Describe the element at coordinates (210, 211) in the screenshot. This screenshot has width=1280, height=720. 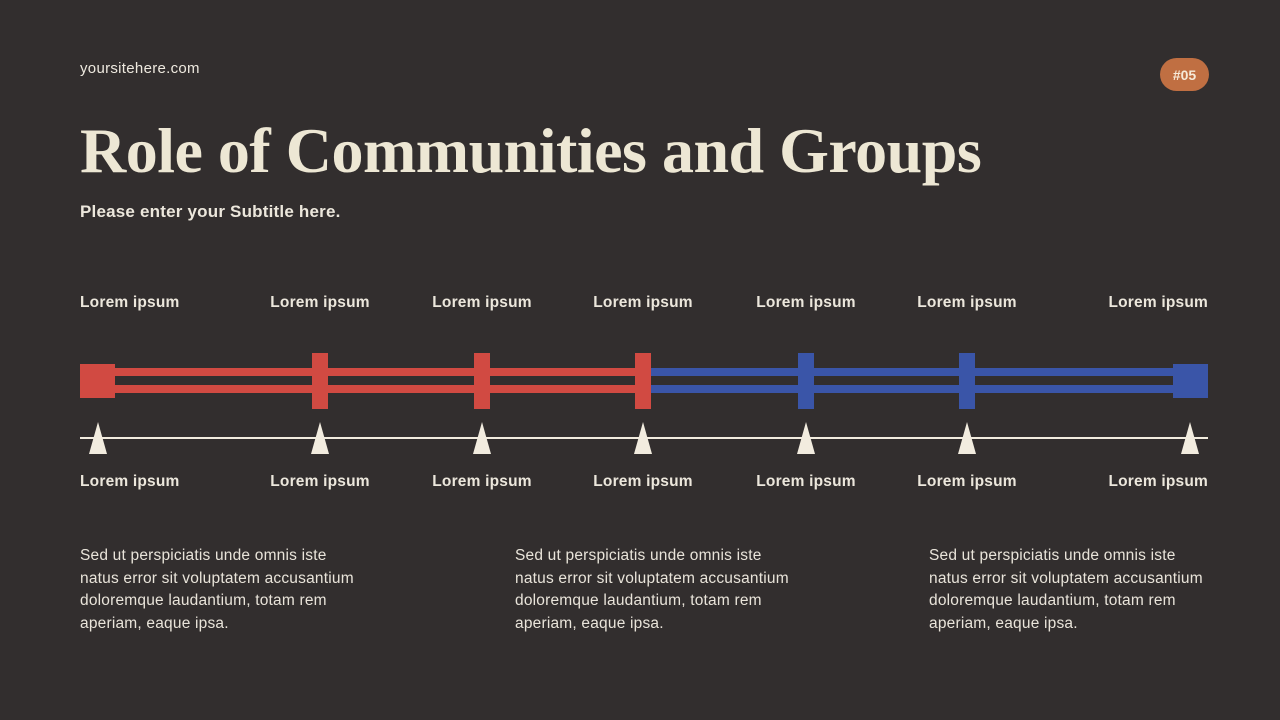
I see `page-subtitle: Please enter your Subtitle here.` at that location.